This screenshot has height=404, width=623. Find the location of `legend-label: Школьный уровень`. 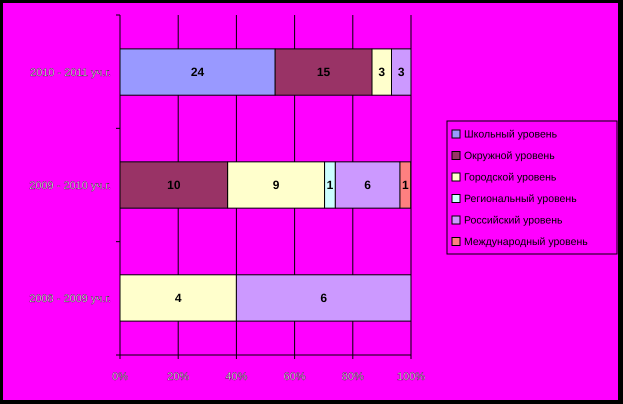

legend-label: Школьный уровень is located at coordinates (511, 134).